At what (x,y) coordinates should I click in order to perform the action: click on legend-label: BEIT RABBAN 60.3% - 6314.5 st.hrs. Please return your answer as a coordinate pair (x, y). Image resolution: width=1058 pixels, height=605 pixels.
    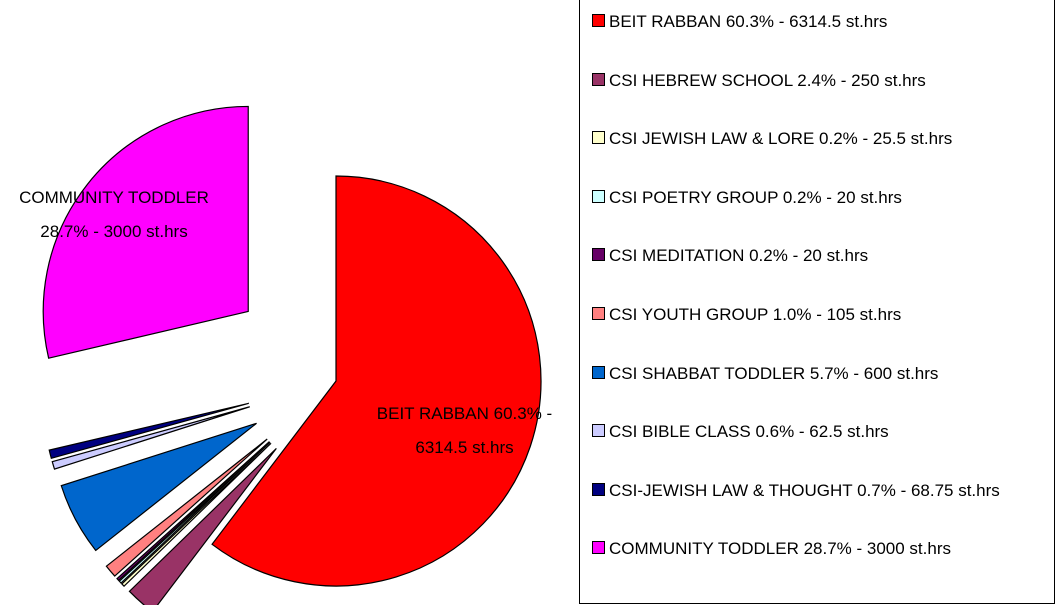
    Looking at the image, I should click on (748, 21).